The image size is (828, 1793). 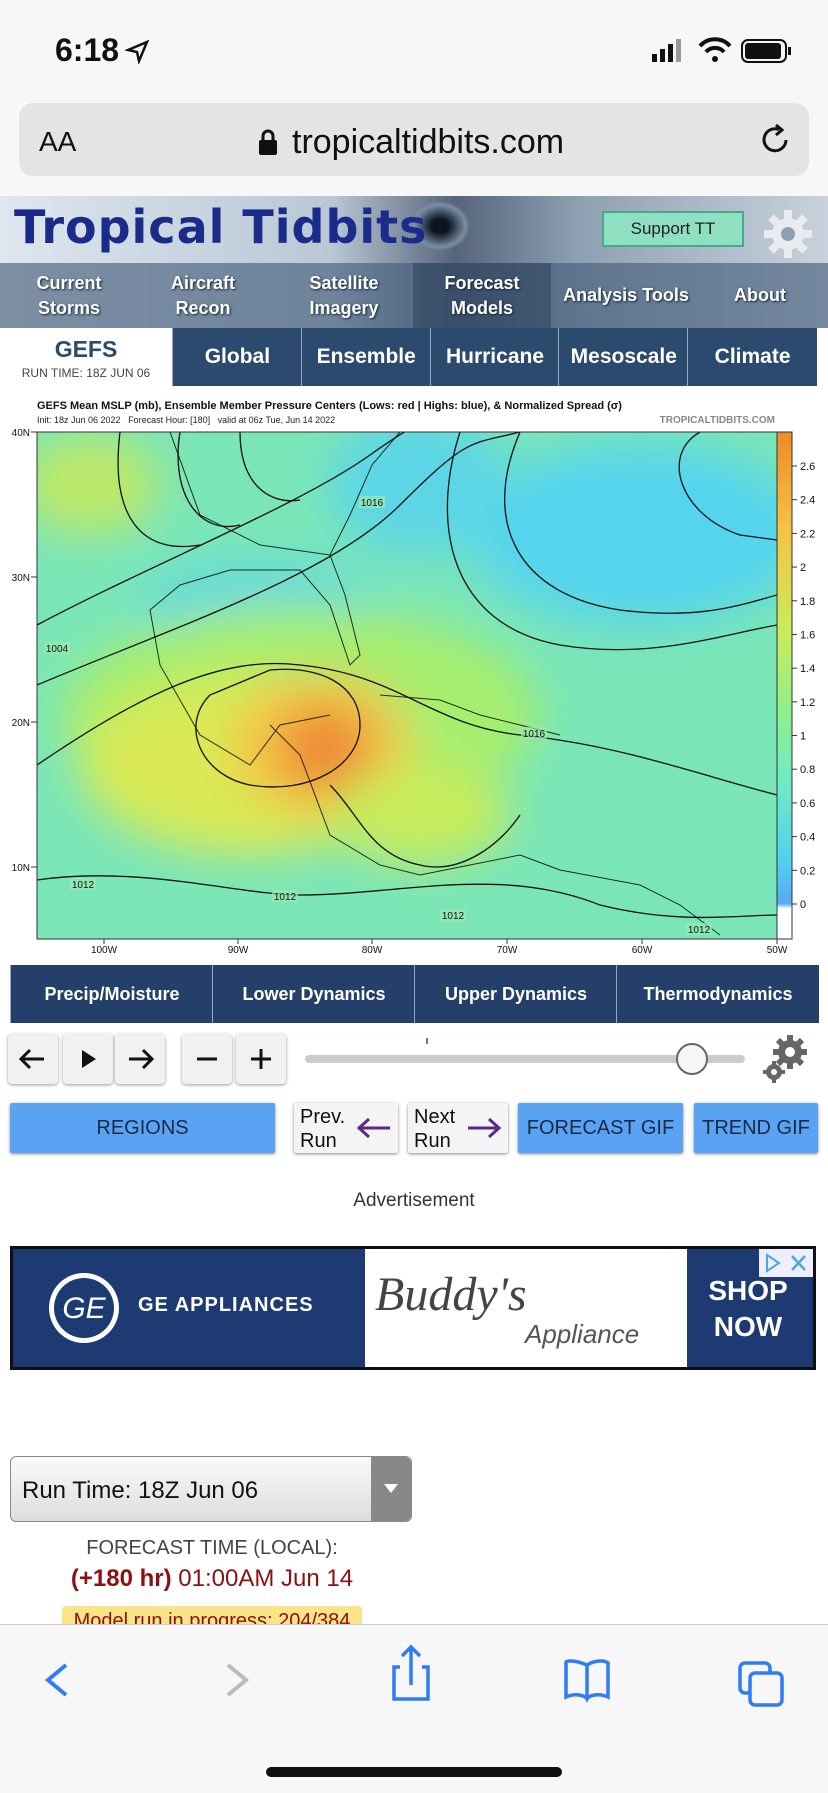 What do you see at coordinates (203, 295) in the screenshot?
I see `nav-item: Aircraft Recon` at bounding box center [203, 295].